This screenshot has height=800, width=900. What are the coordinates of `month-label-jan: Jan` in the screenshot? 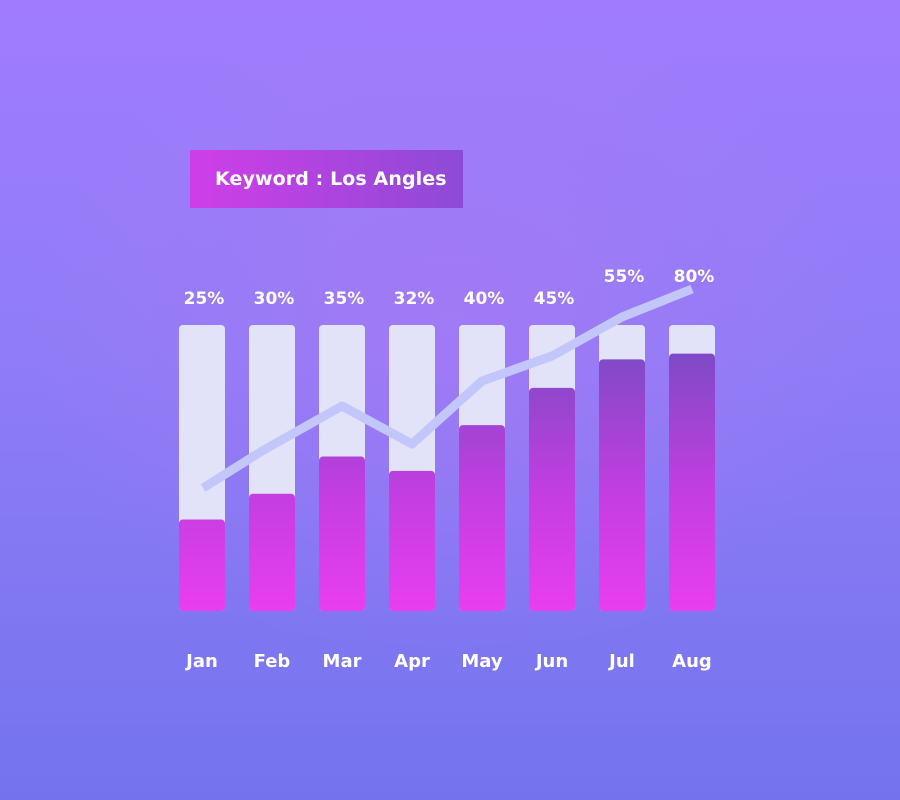 It's located at (201, 661).